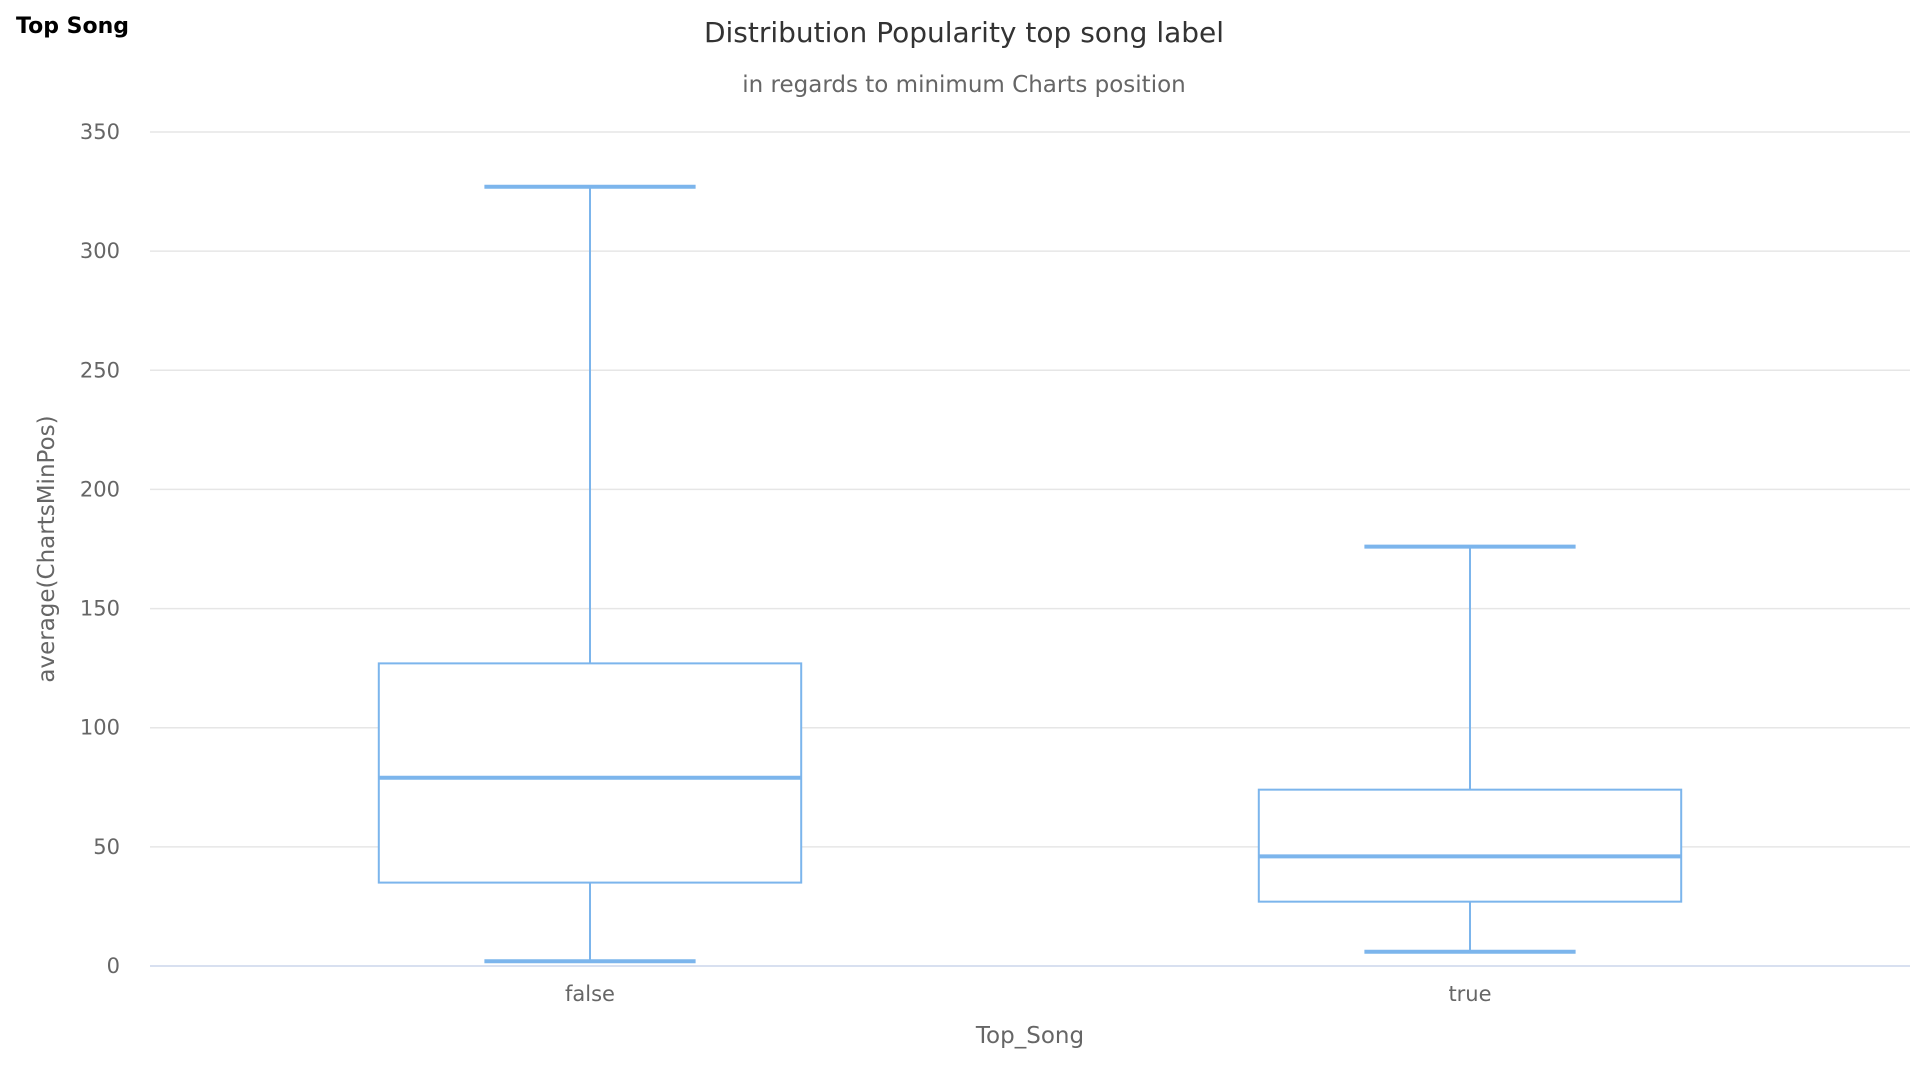 The width and height of the screenshot is (1920, 1080). What do you see at coordinates (100, 132) in the screenshot?
I see `y-tick-label: 350` at bounding box center [100, 132].